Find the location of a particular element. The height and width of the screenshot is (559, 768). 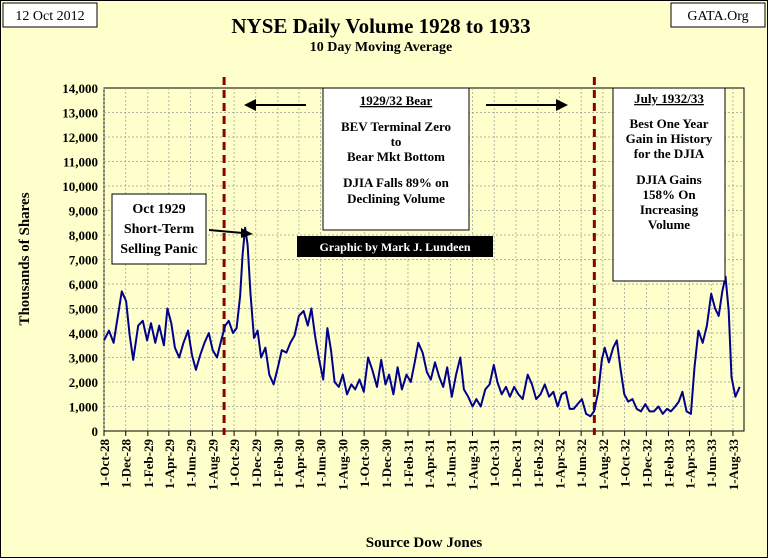

y-tick-label-4: 4,000 is located at coordinates (83, 333).